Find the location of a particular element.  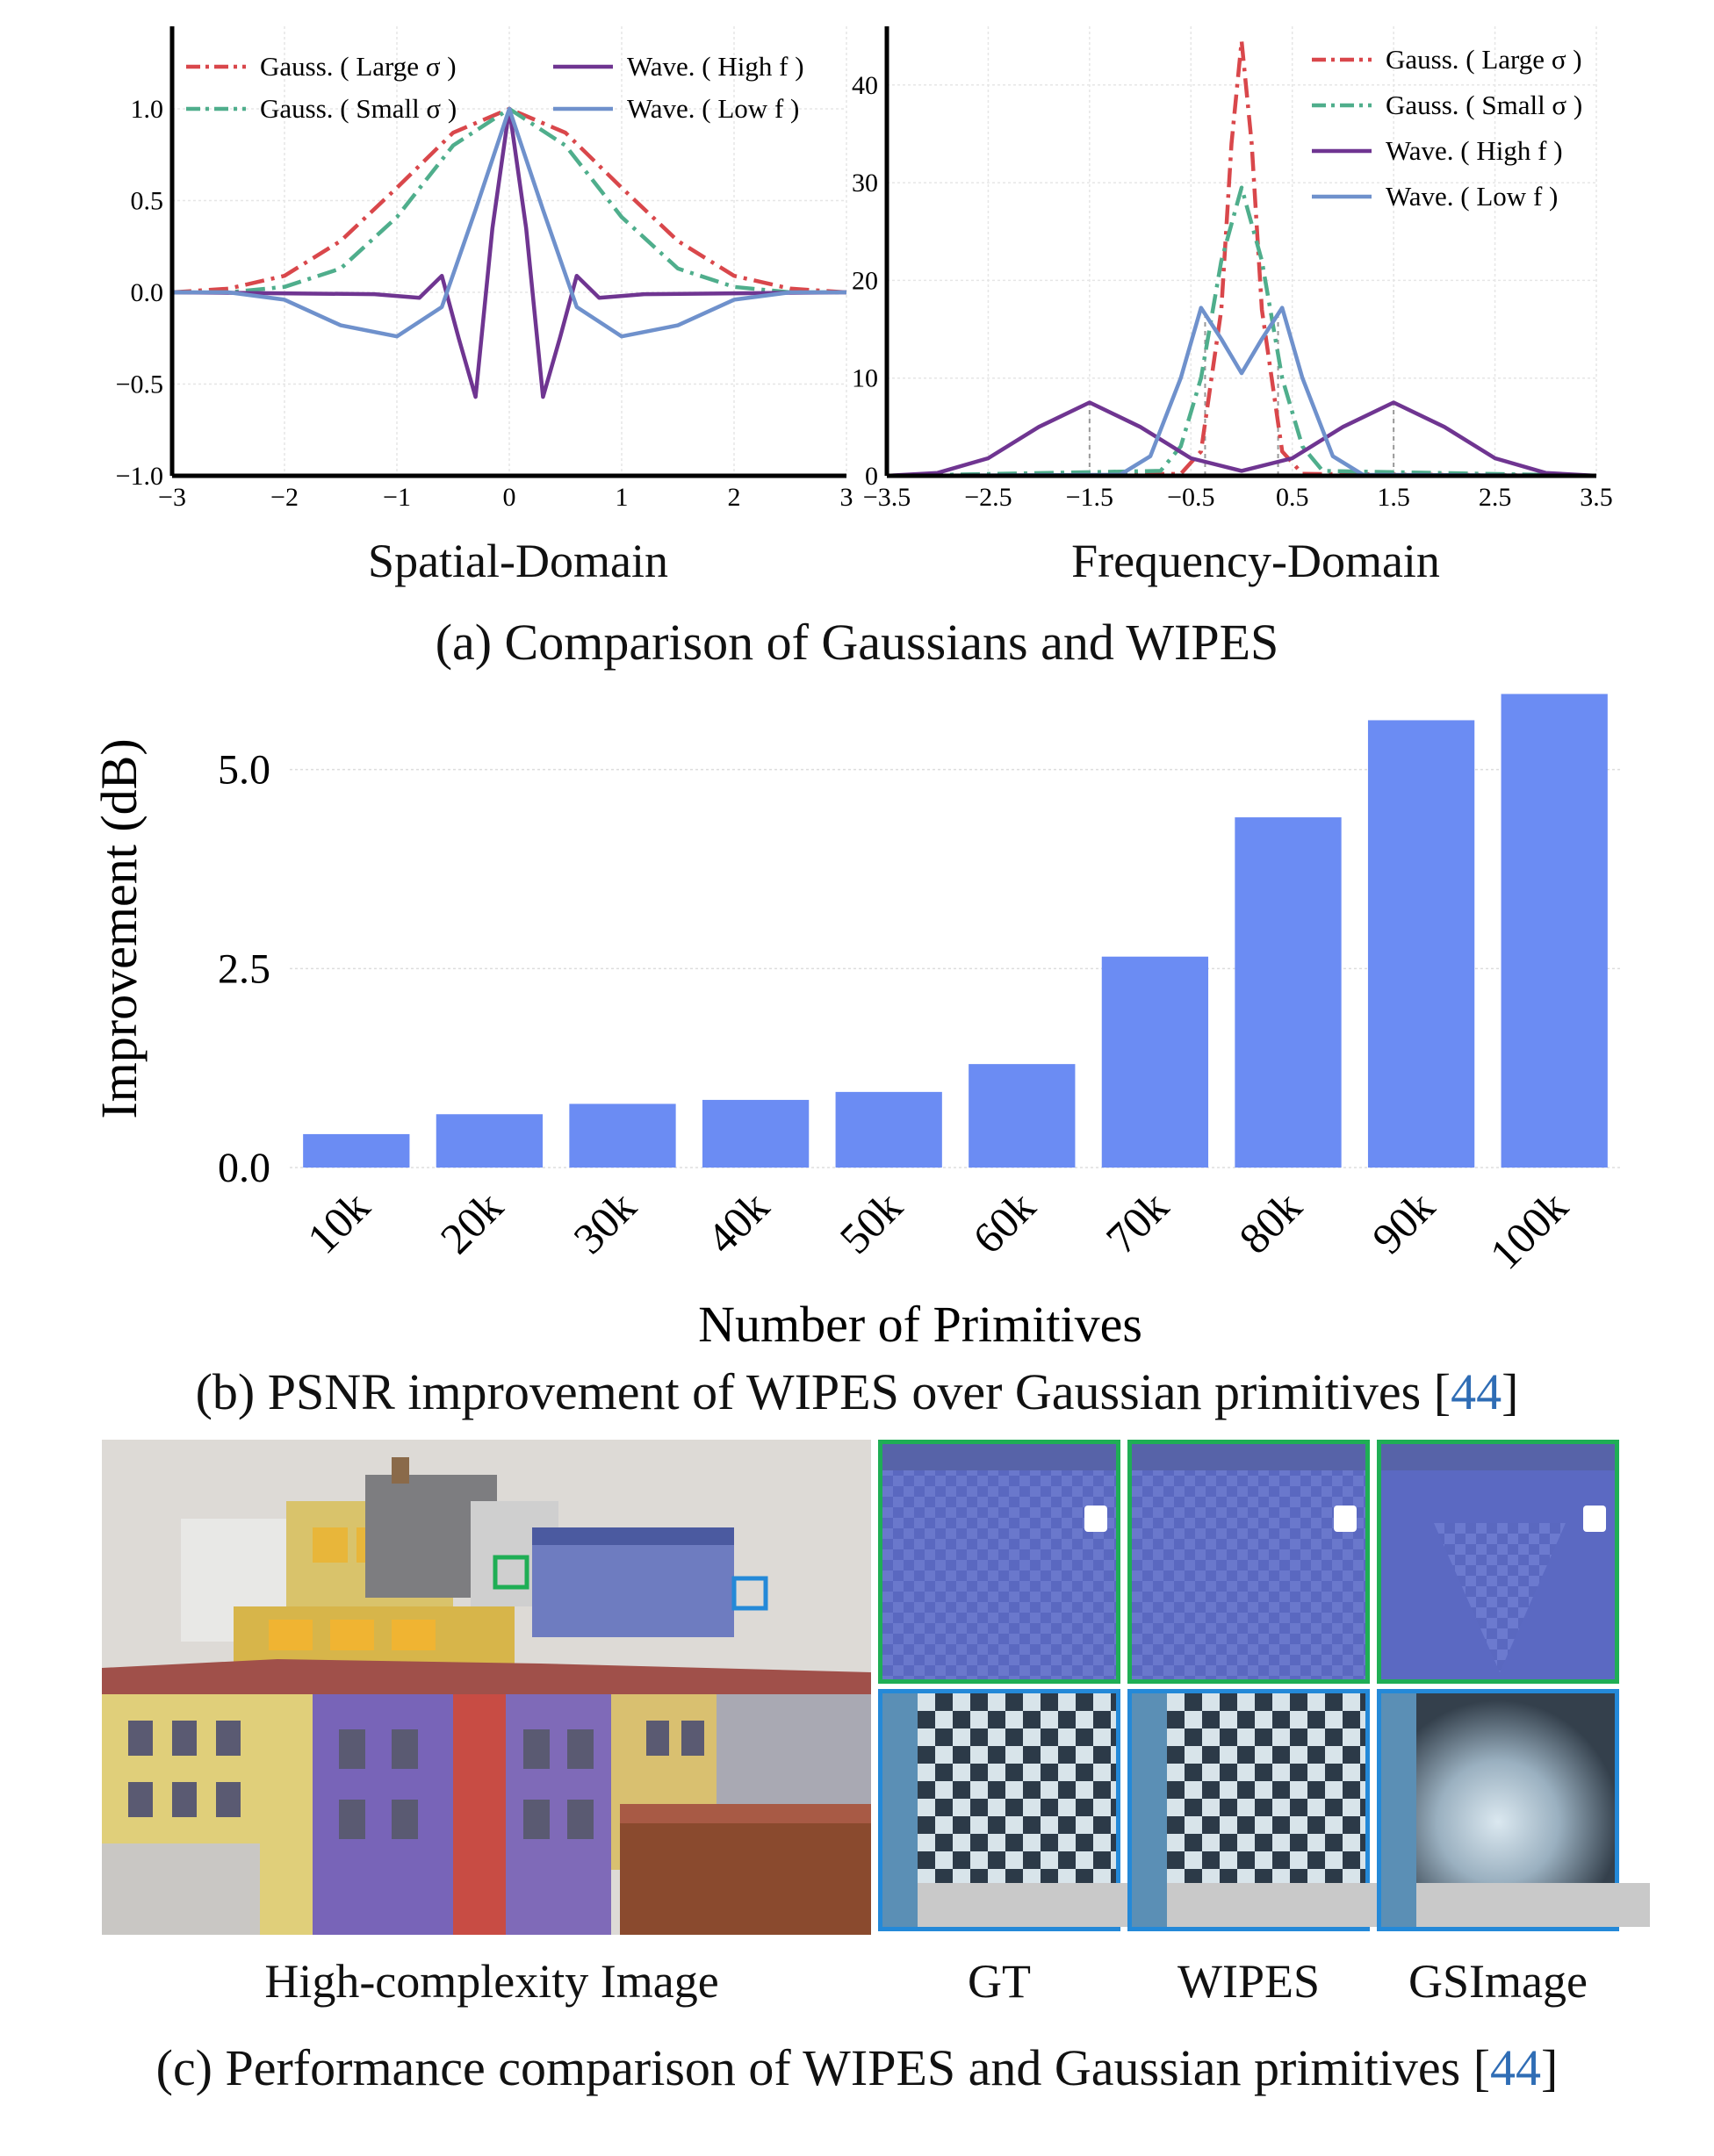

panel-b-caption-close: ] is located at coordinates (1510, 1391).